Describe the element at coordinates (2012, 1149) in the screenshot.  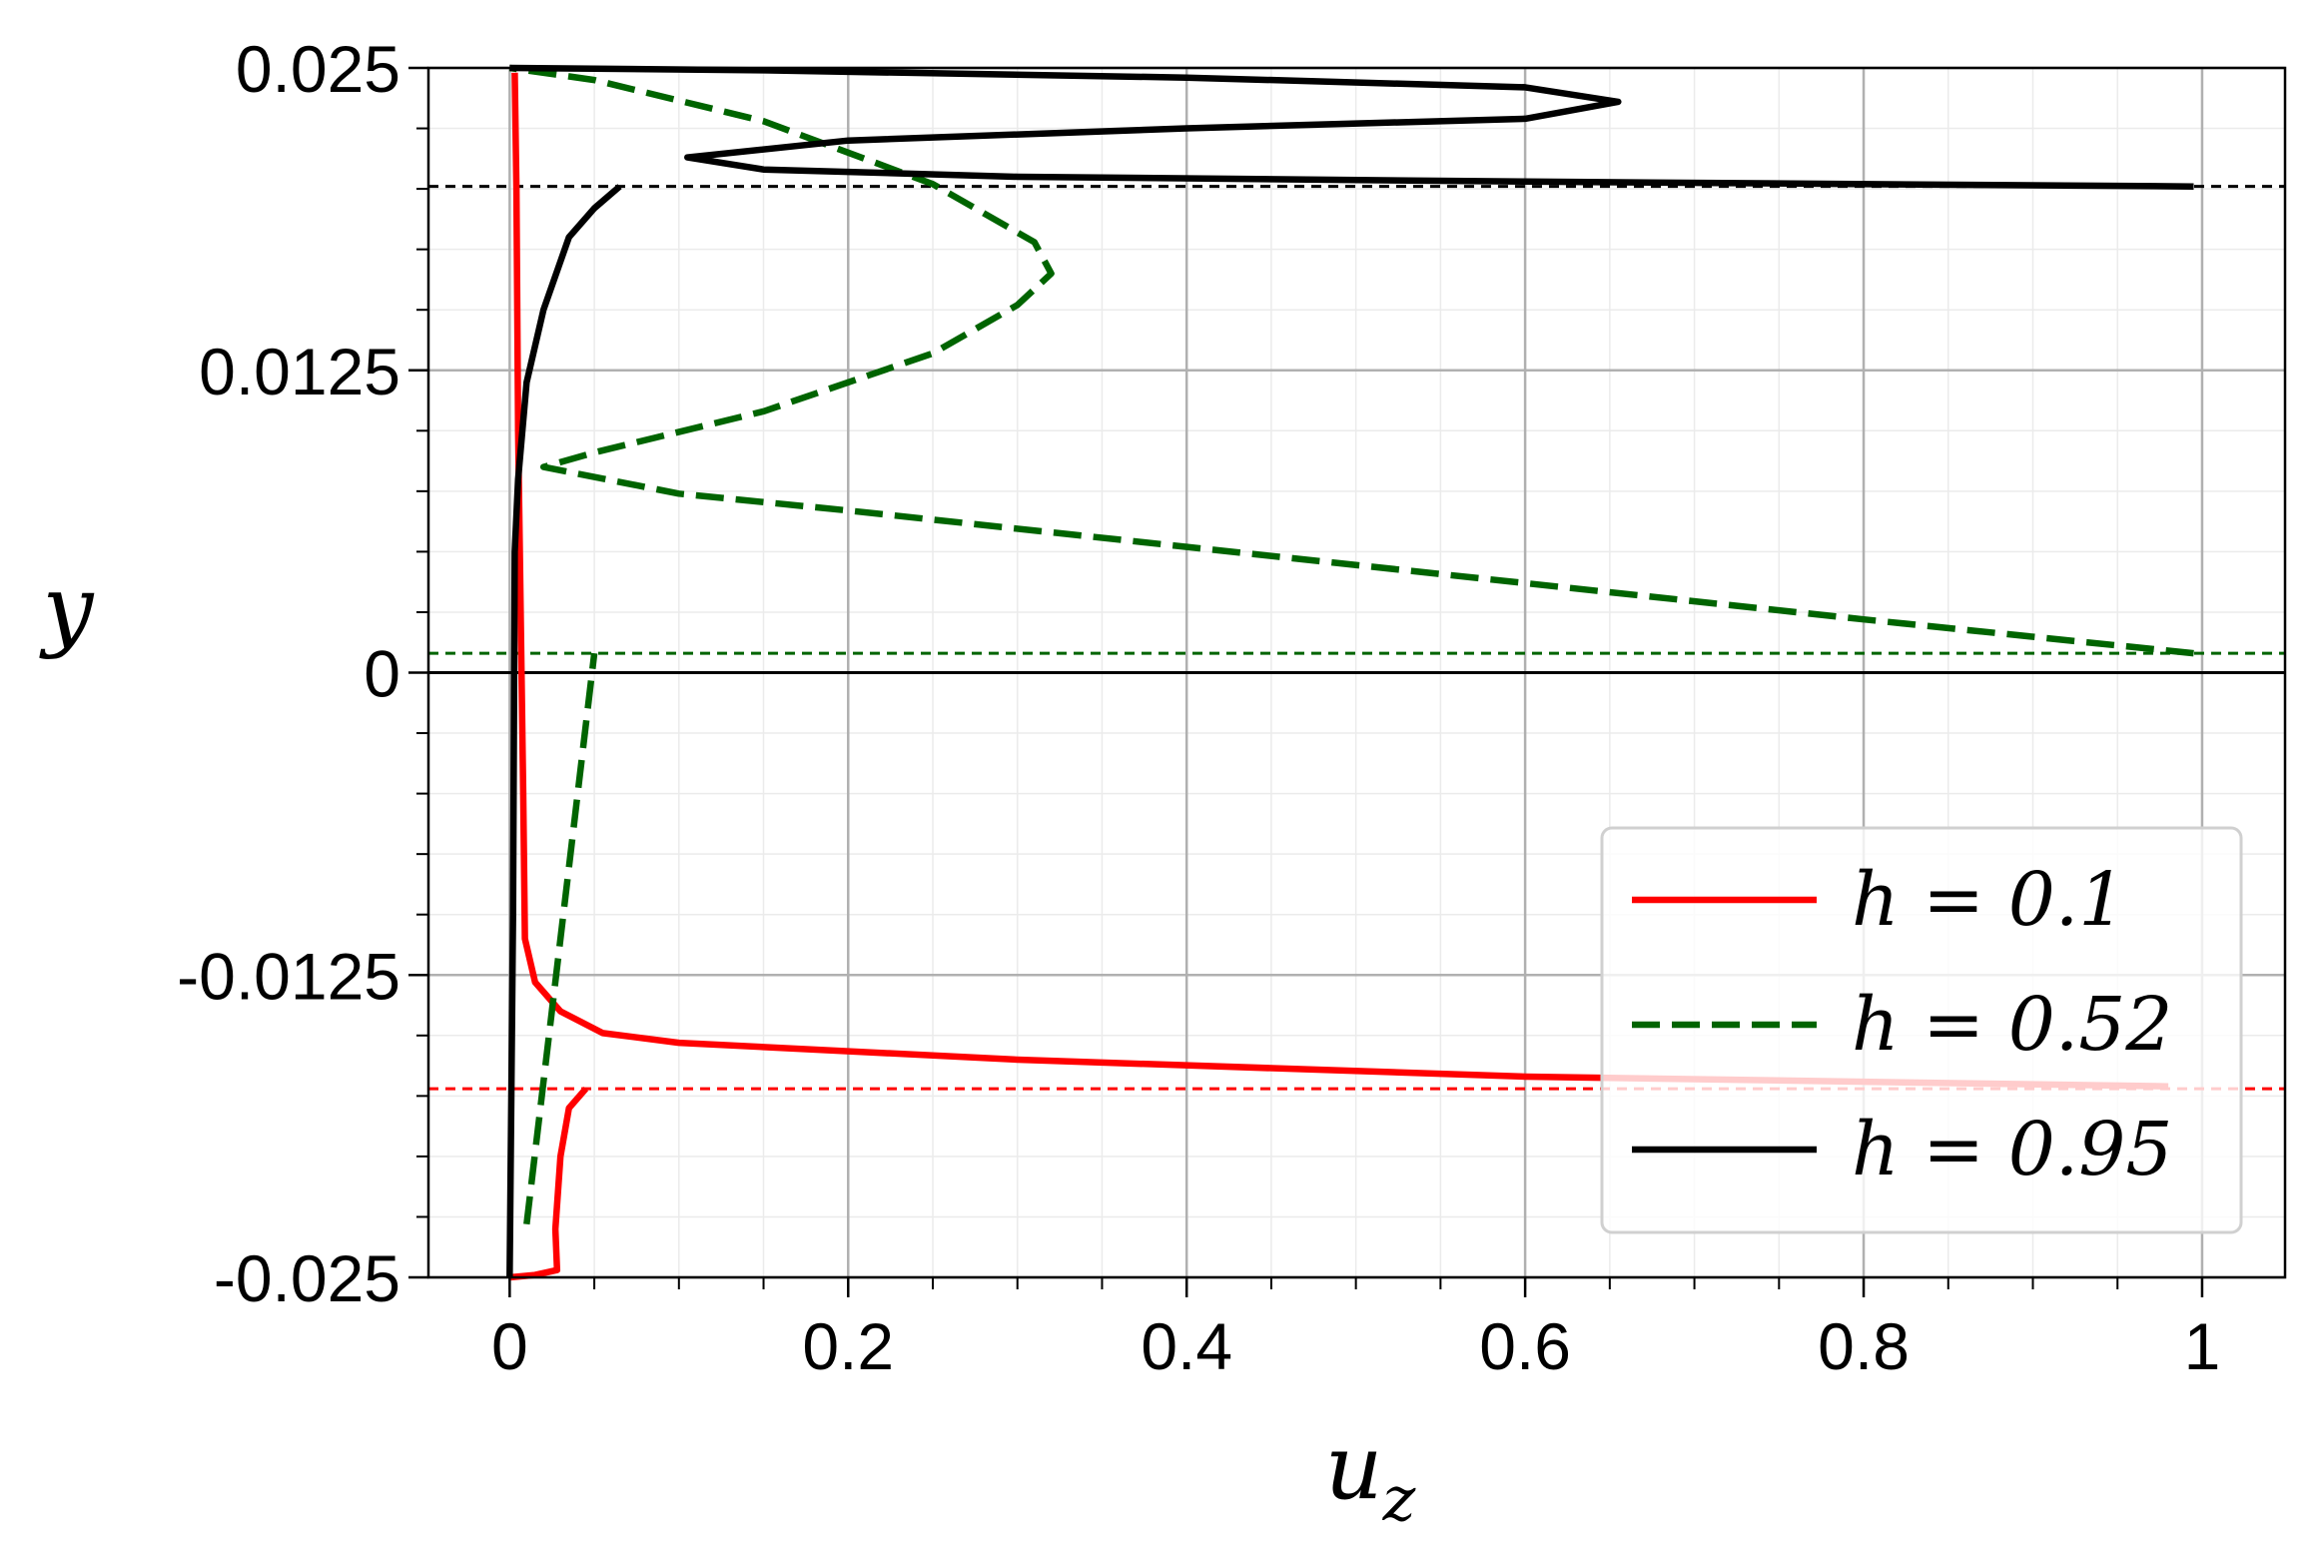
I see `legend-label: h = 0.95` at that location.